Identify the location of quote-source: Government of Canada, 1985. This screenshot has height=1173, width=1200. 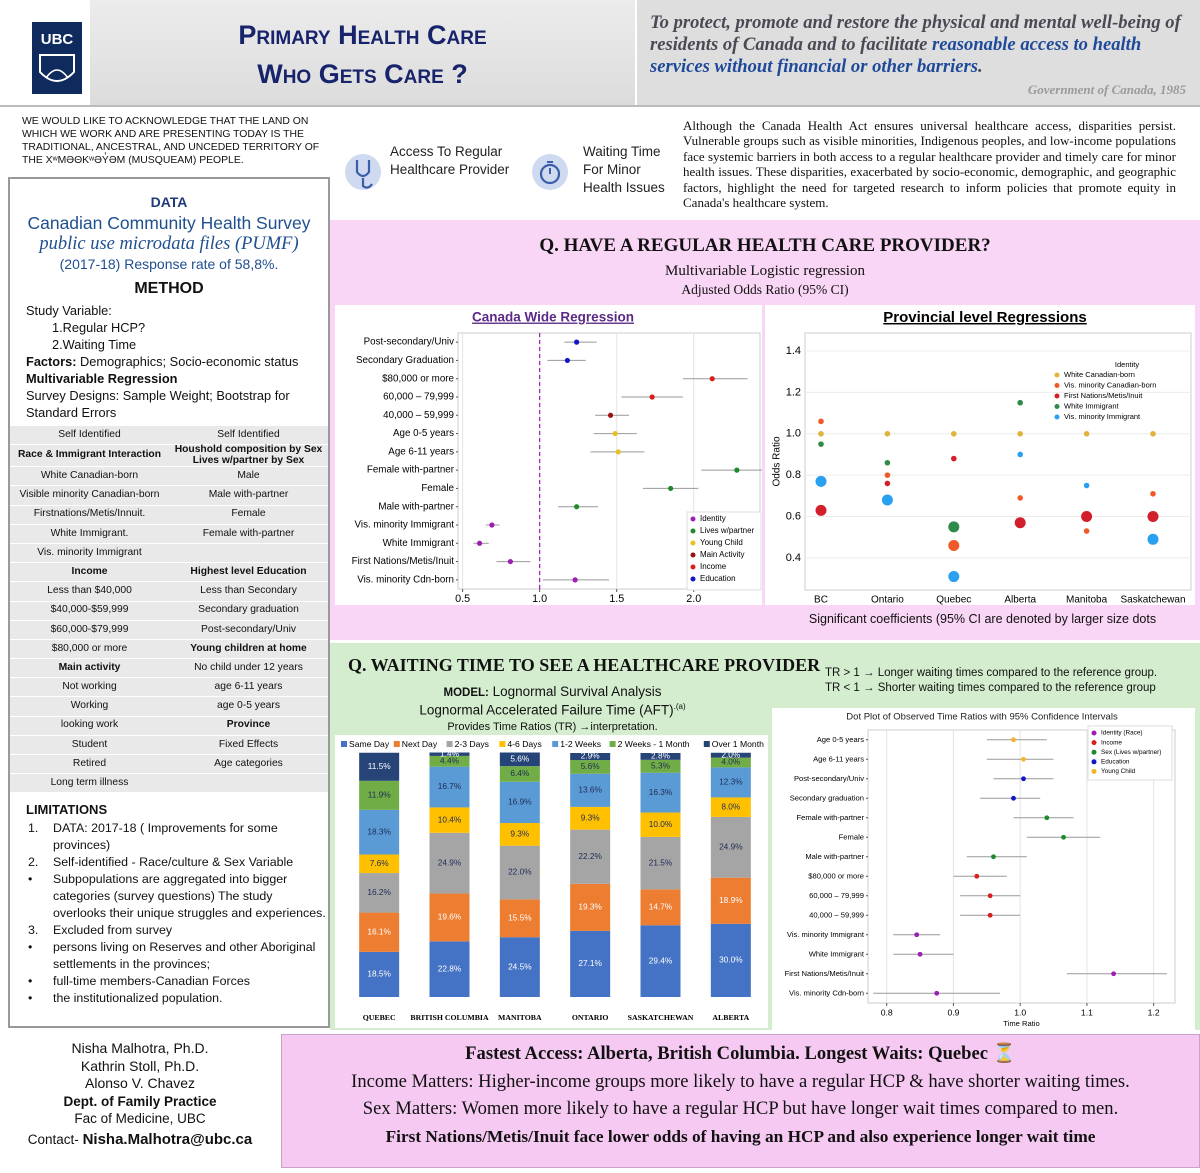
(1106, 89).